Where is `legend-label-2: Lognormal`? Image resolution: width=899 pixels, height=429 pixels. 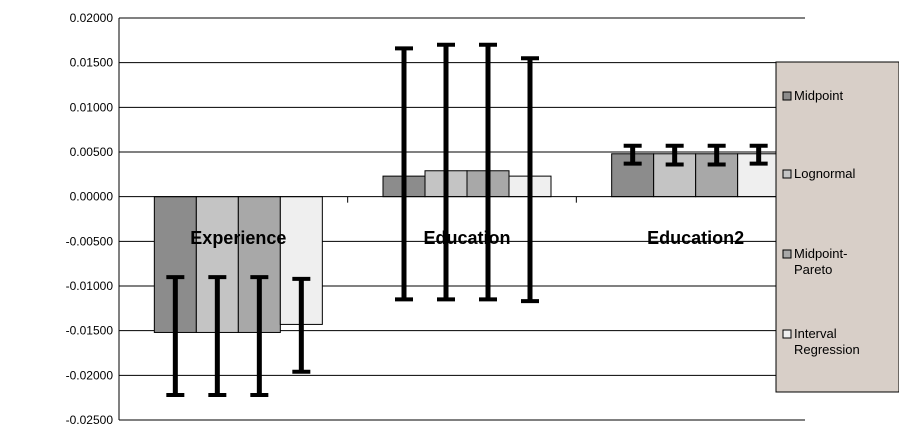 legend-label-2: Lognormal is located at coordinates (825, 173).